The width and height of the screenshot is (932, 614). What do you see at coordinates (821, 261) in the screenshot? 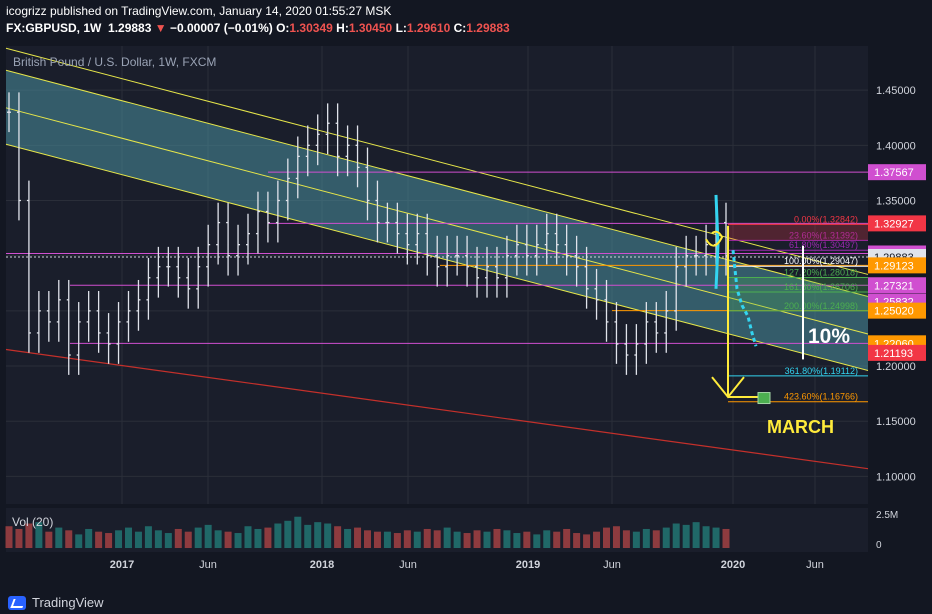
I see `fib-label: 100.00%(1.29047)` at bounding box center [821, 261].